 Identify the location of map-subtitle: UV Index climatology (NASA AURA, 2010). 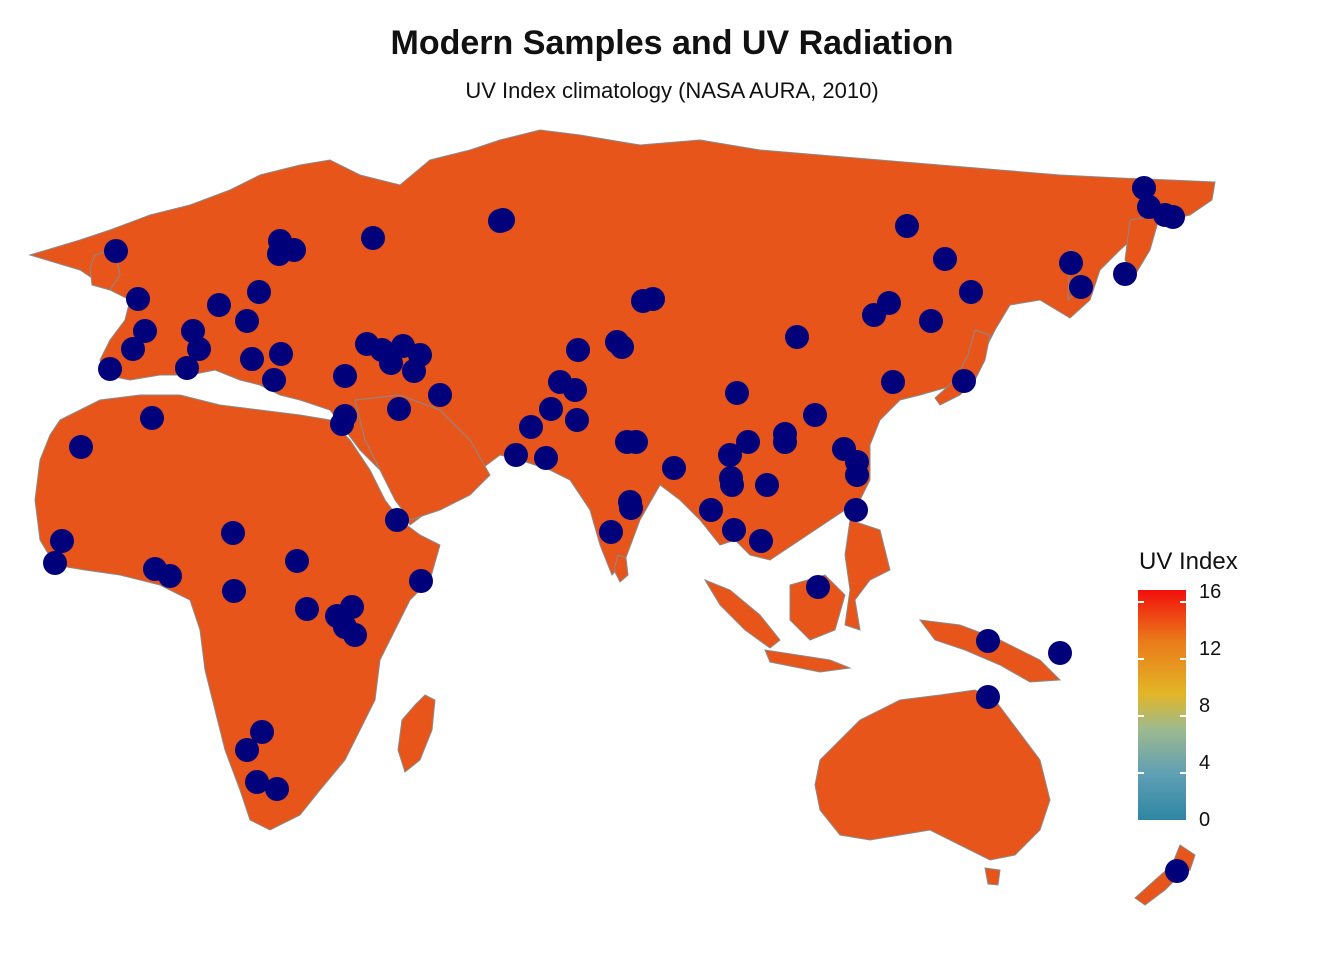
(672, 90).